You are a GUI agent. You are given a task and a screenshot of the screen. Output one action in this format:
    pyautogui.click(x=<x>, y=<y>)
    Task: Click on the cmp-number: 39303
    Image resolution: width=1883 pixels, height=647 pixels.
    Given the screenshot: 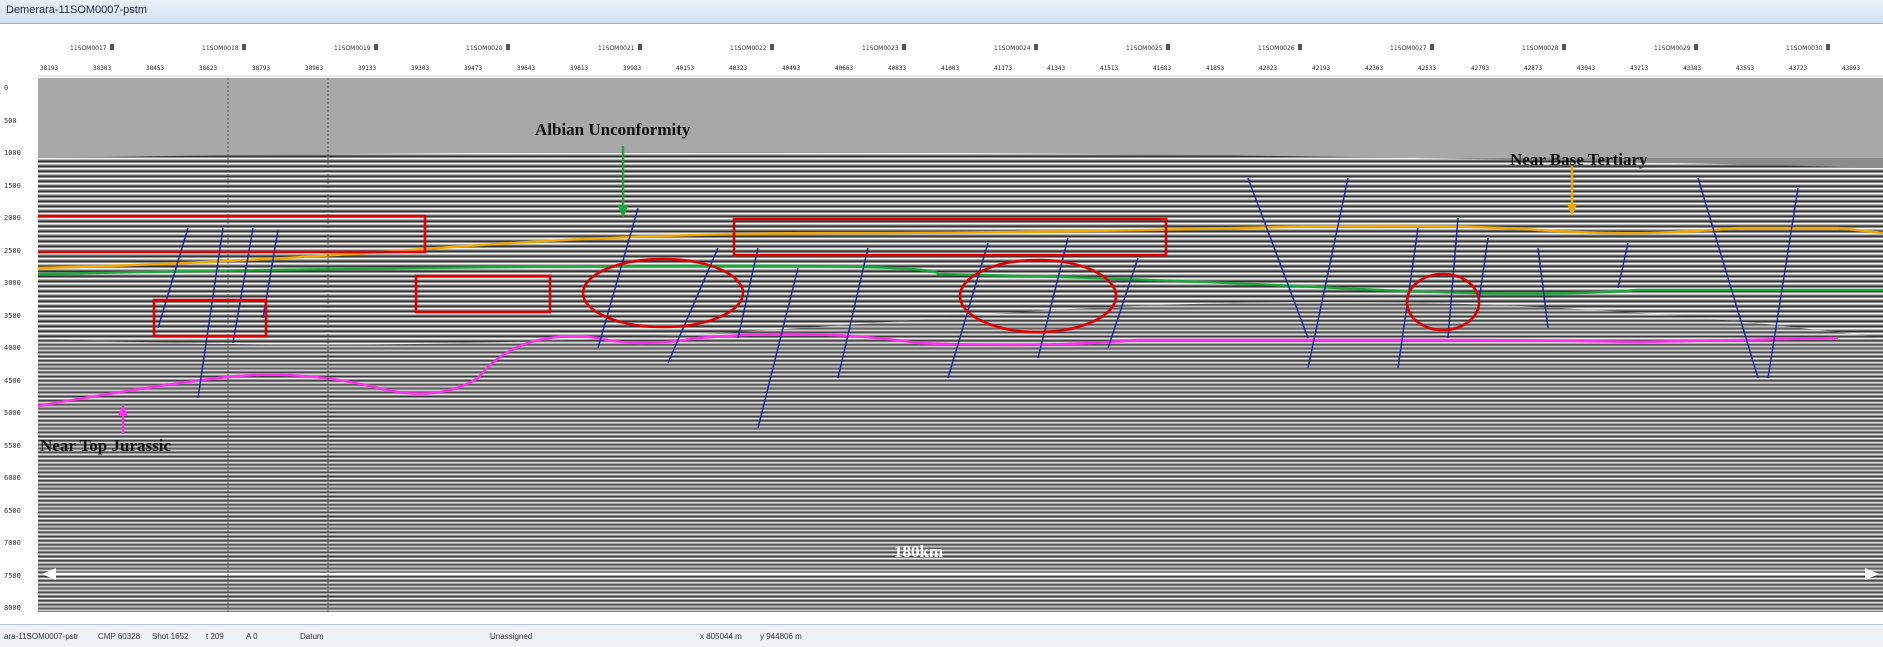 What is the action you would take?
    pyautogui.click(x=420, y=68)
    